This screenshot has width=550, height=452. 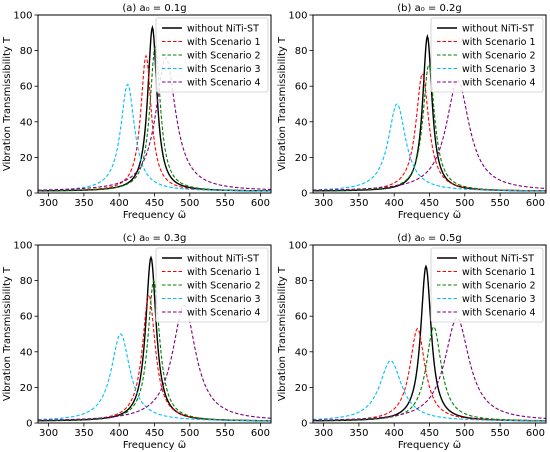 What do you see at coordinates (154, 8) in the screenshot?
I see `panel-title: (a) a₀ = 0.1g` at bounding box center [154, 8].